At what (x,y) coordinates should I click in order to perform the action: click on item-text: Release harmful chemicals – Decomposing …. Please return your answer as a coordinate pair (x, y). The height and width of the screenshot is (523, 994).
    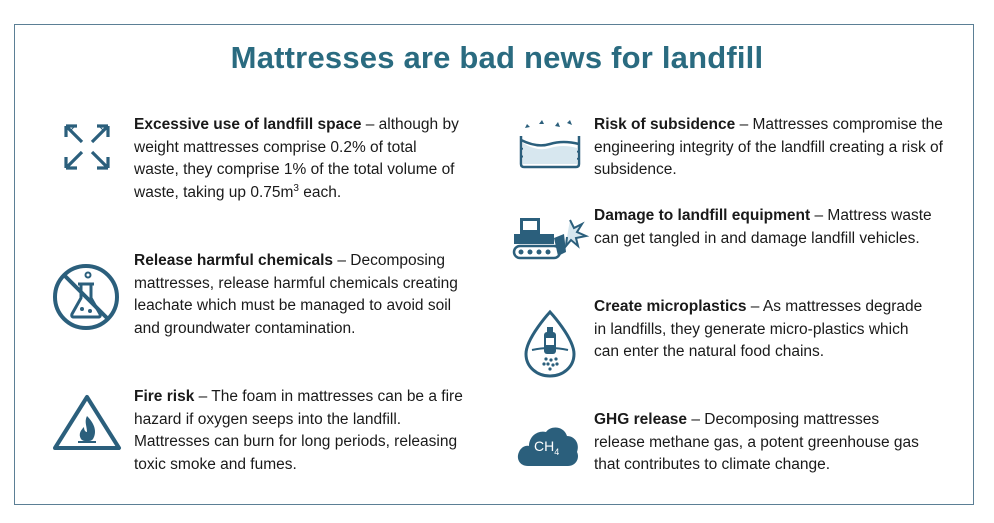
    Looking at the image, I should click on (300, 295).